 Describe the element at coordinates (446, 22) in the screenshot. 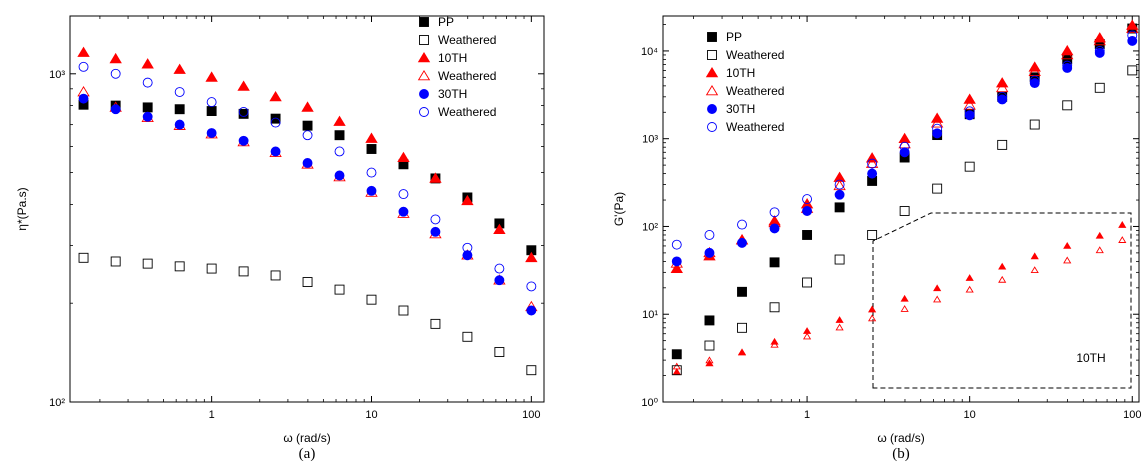

I see `legend-label: PP` at that location.